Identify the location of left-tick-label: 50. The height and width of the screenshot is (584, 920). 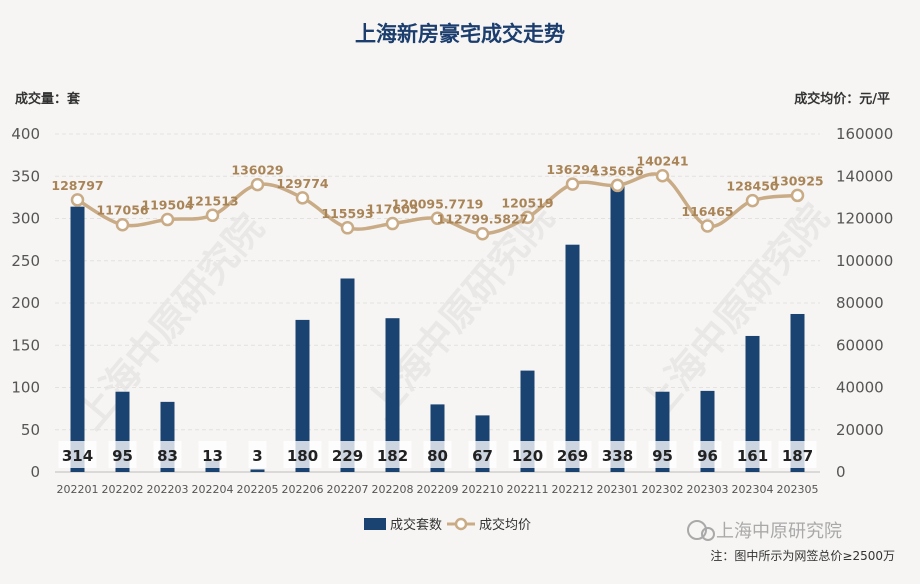
(30, 430).